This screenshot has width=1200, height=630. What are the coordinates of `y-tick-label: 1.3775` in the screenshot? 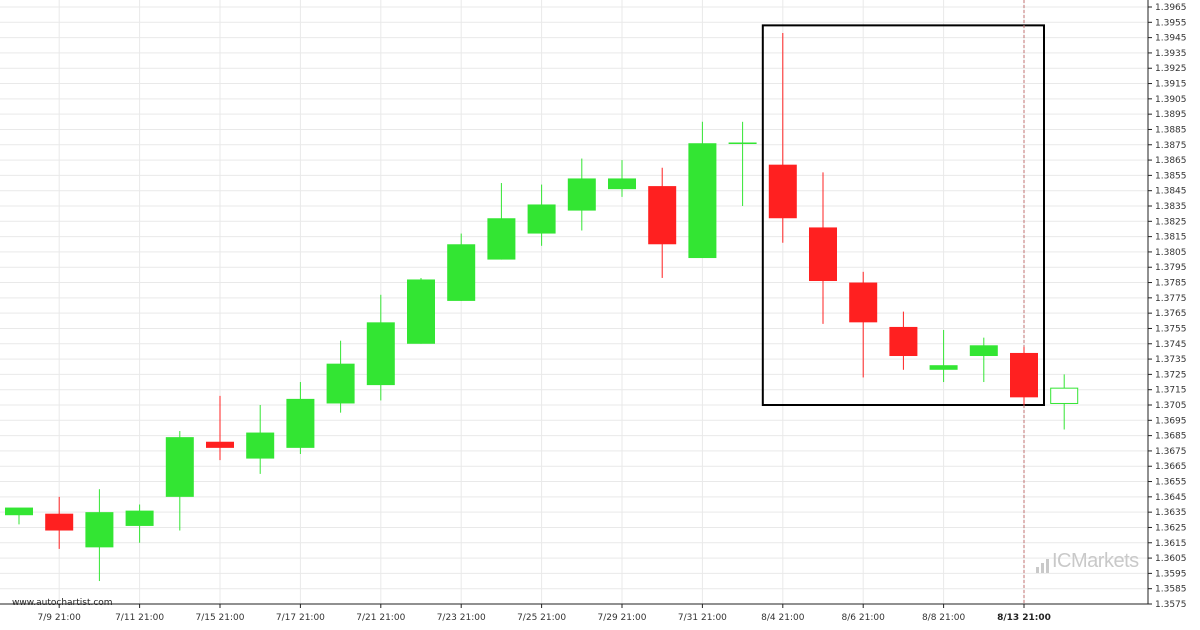 It's located at (1171, 299).